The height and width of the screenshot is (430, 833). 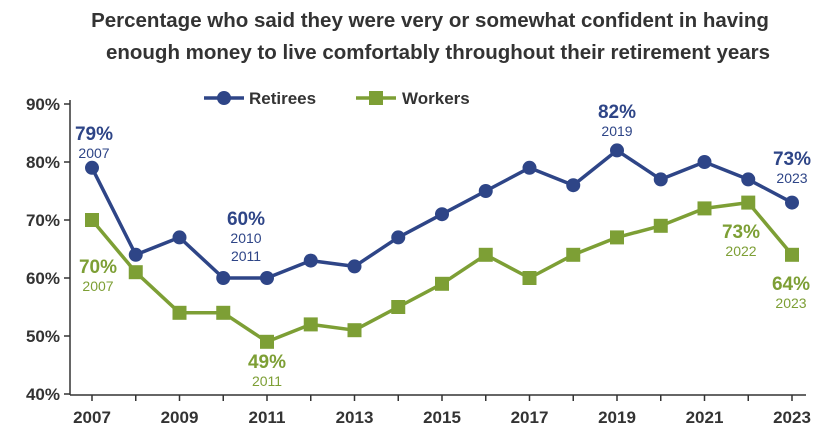 I want to click on x-tick-label: 2017, so click(x=530, y=417).